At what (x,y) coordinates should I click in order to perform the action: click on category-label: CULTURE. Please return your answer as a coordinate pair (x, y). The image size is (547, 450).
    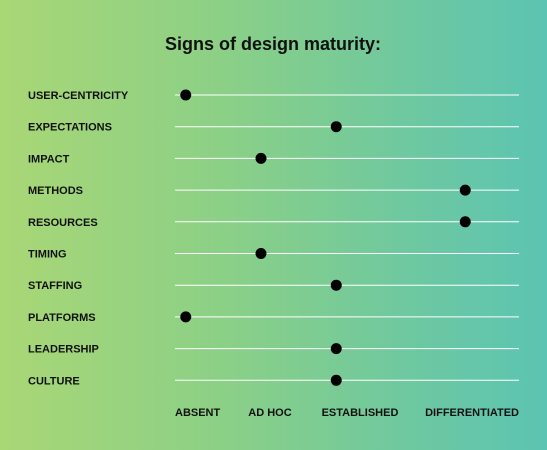
    Looking at the image, I should click on (54, 381).